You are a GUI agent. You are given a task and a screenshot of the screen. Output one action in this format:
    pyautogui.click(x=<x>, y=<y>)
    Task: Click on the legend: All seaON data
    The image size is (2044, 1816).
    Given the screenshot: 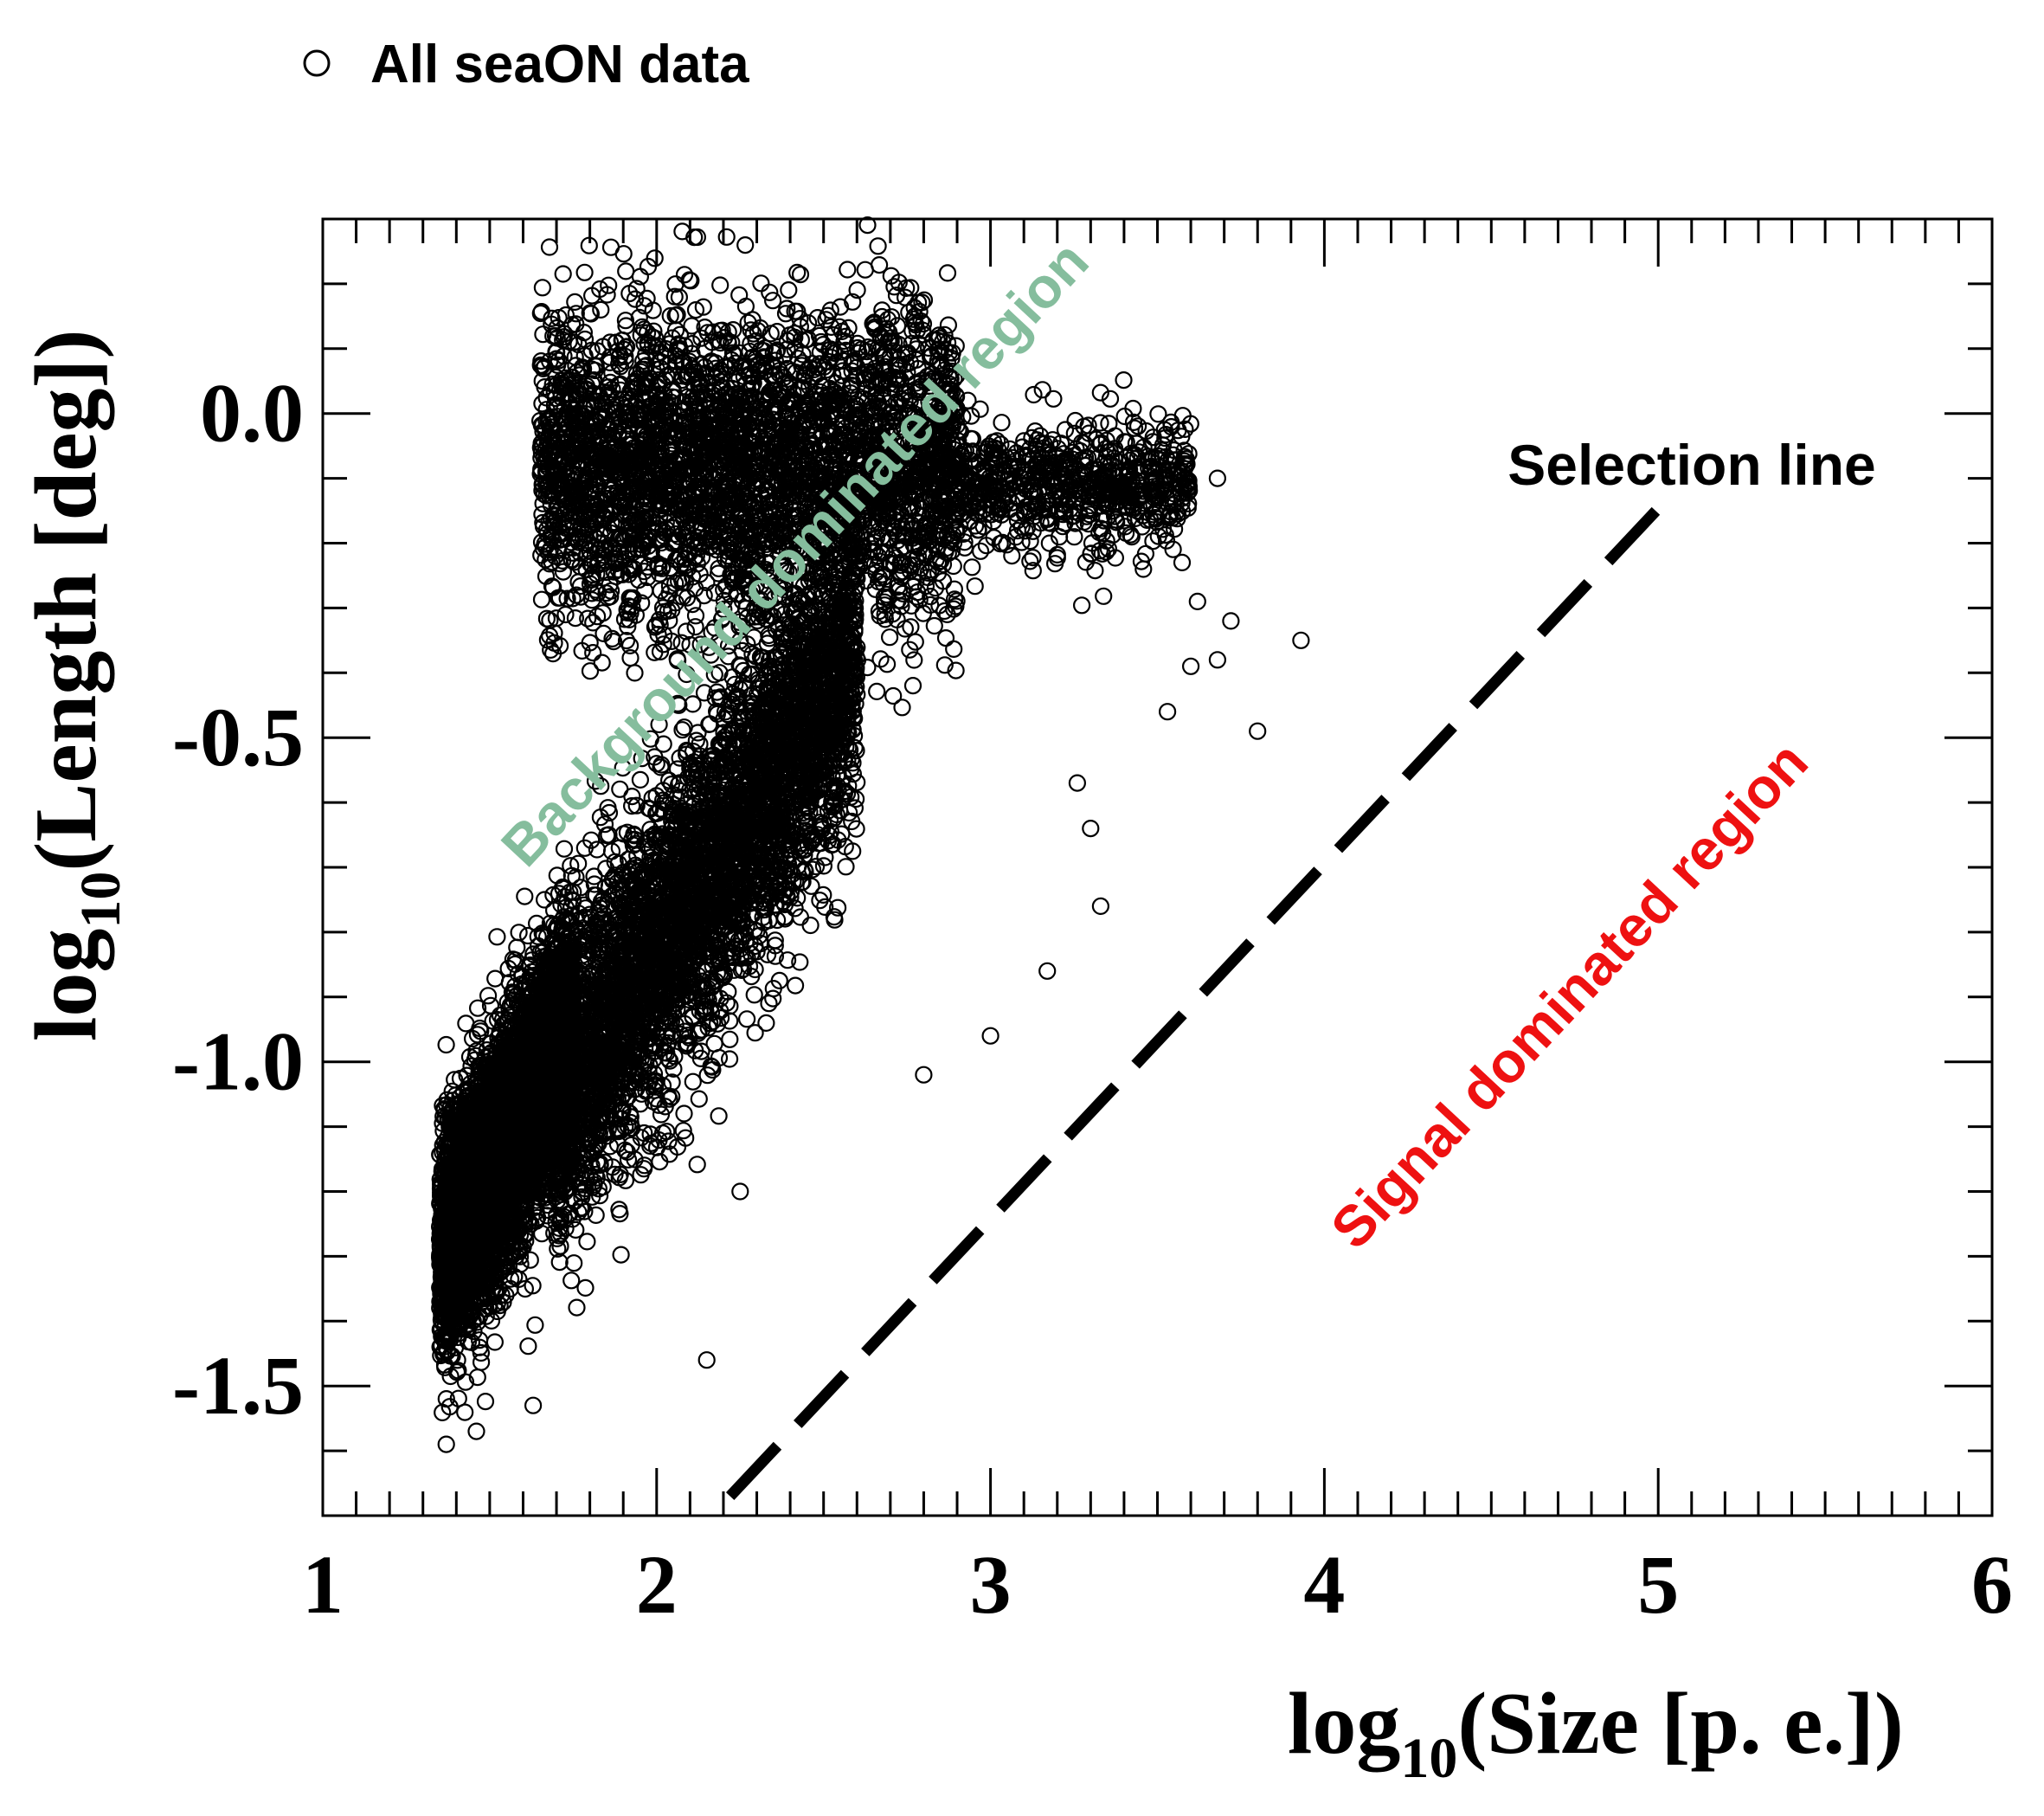 What is the action you would take?
    pyautogui.click(x=526, y=64)
    